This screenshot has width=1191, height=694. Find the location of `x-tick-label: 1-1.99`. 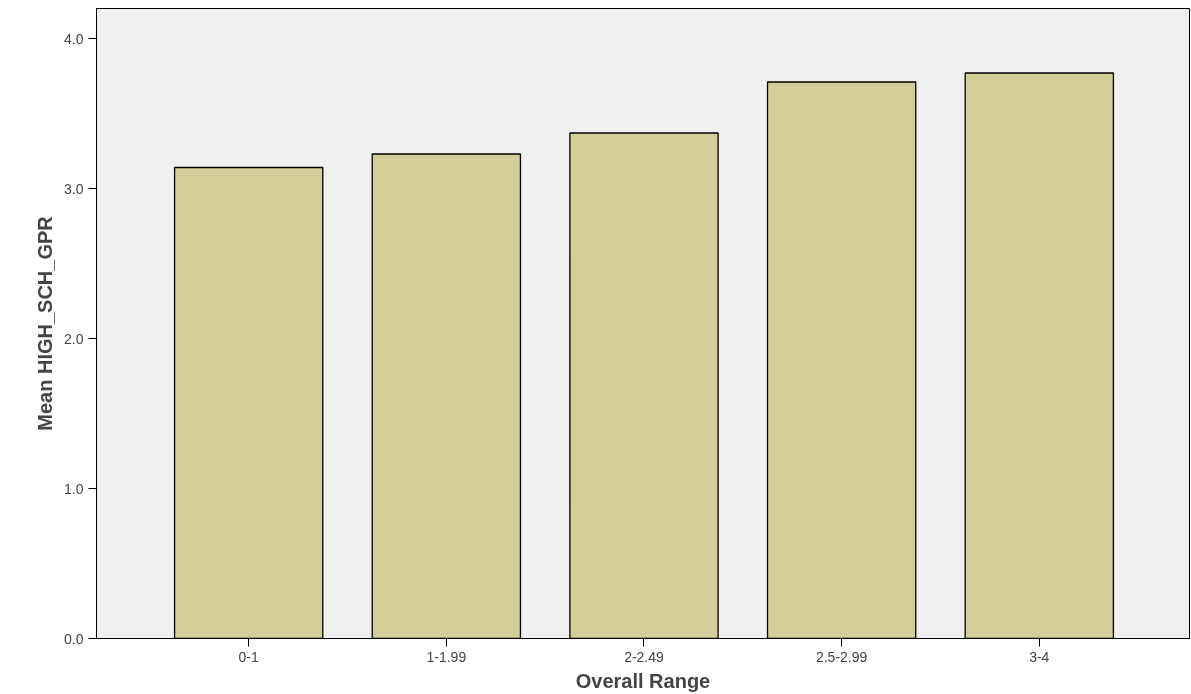

x-tick-label: 1-1.99 is located at coordinates (446, 656).